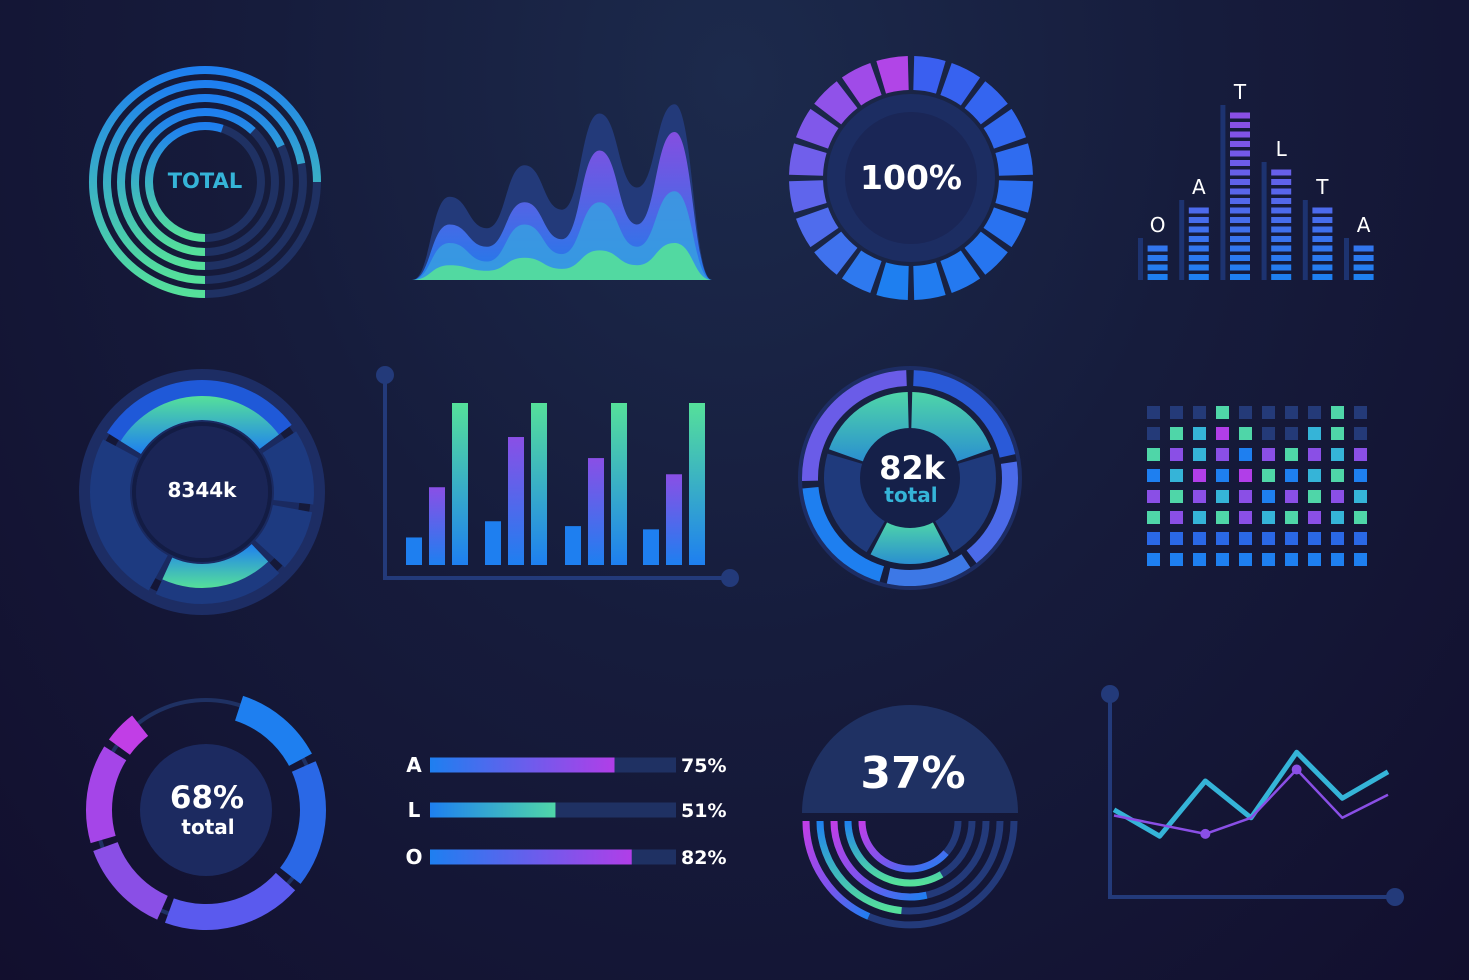 This screenshot has height=980, width=1469. What do you see at coordinates (910, 759) in the screenshot?
I see `gauge-cap` at bounding box center [910, 759].